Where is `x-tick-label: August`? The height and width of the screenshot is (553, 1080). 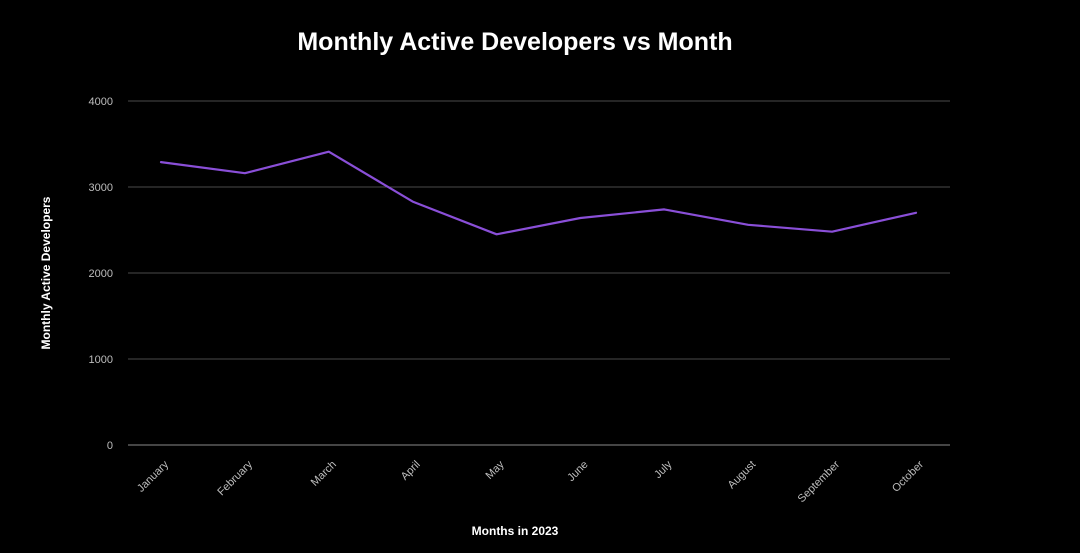
x-tick-label: August is located at coordinates (742, 475).